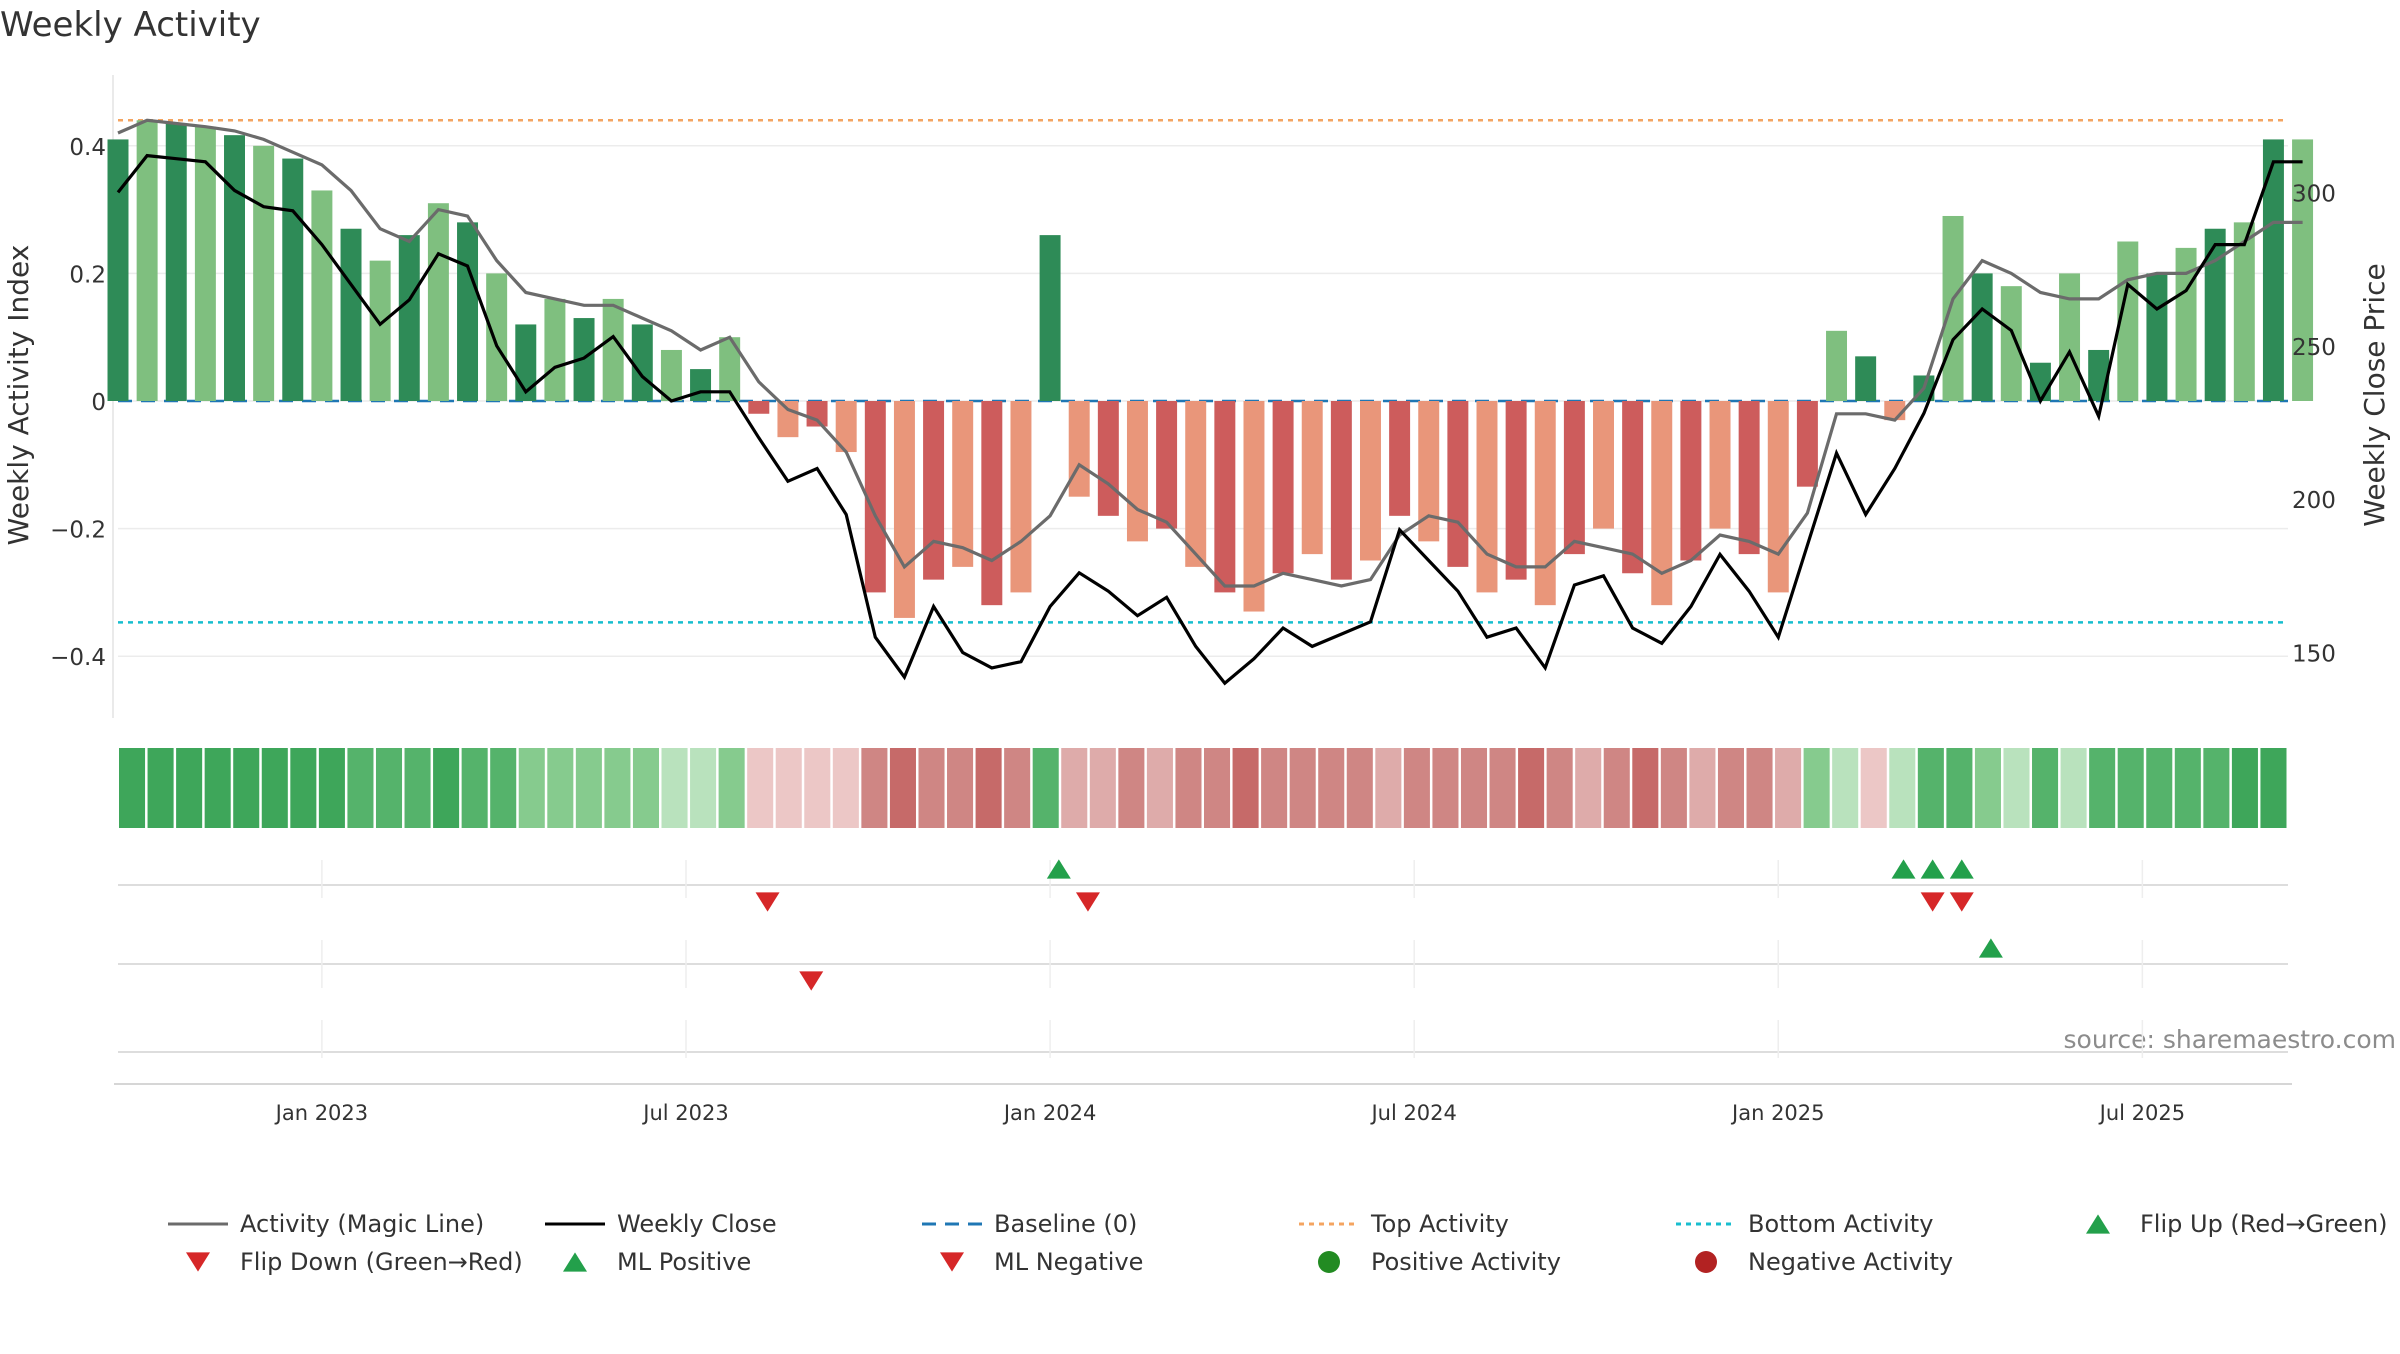  Describe the element at coordinates (1068, 1262) in the screenshot. I see `legend-label: ML Negative` at that location.